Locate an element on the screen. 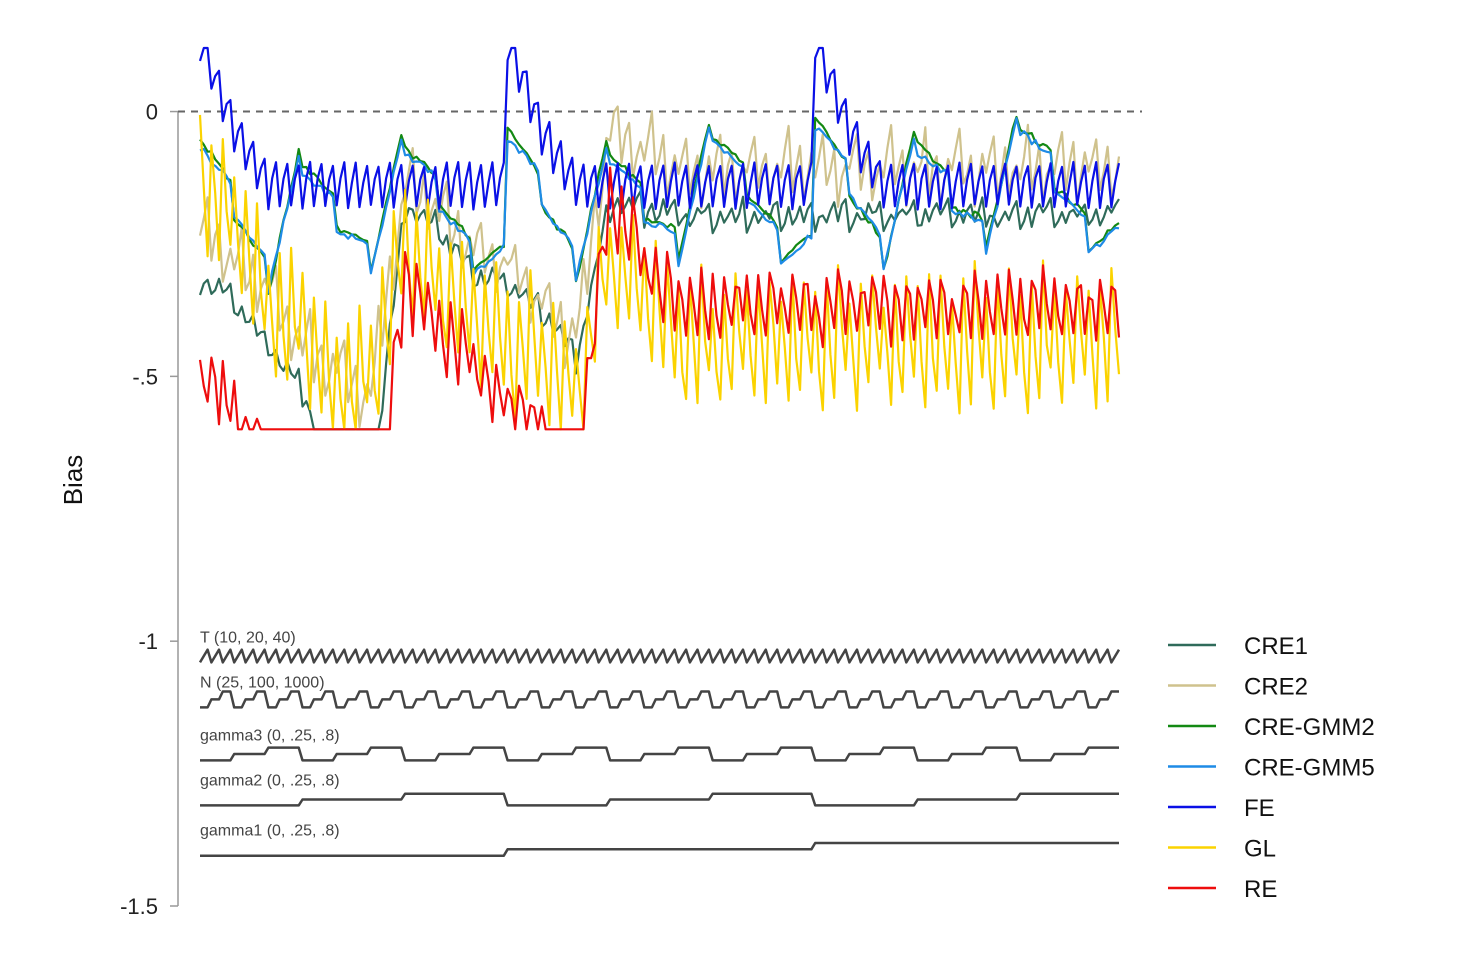 This screenshot has width=1458, height=972. y-axis-title: Bias is located at coordinates (73, 480).